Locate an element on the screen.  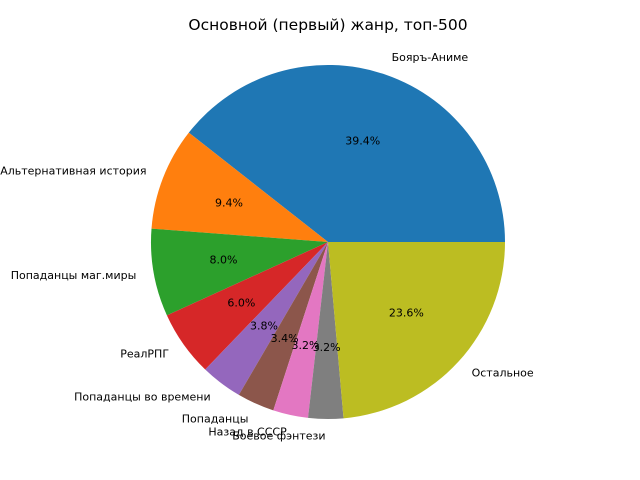
slice-label: Бояръ-Аниме is located at coordinates (430, 57).